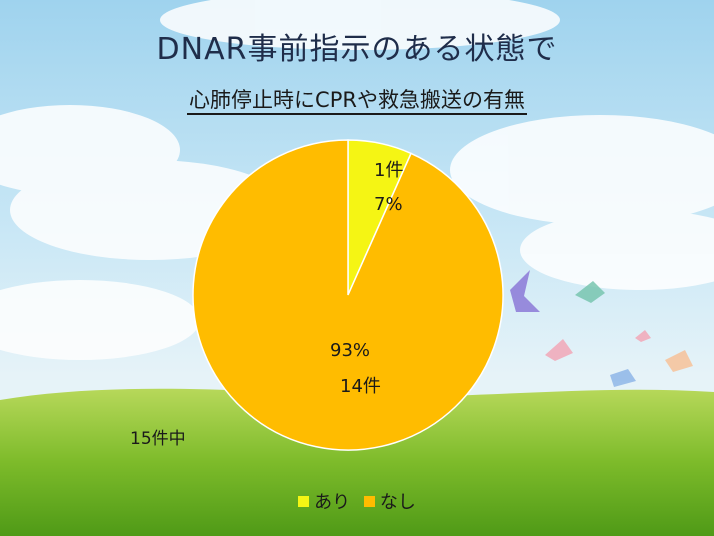 This screenshot has height=536, width=714. I want to click on chart-subtitle: 心肺停止時にCPRや救急搬送の有無, so click(357, 99).